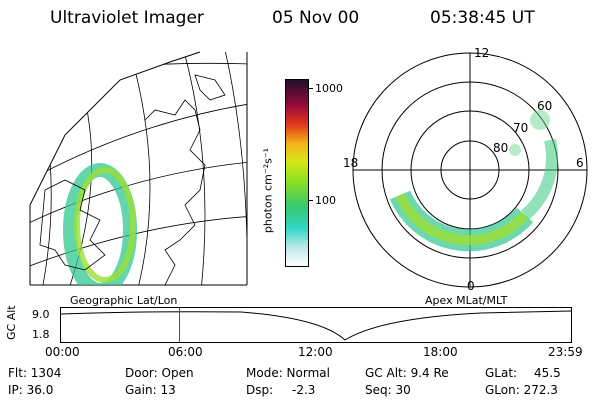  Describe the element at coordinates (329, 88) in the screenshot. I see `colorbar-tick-label-1000: 1000` at that location.